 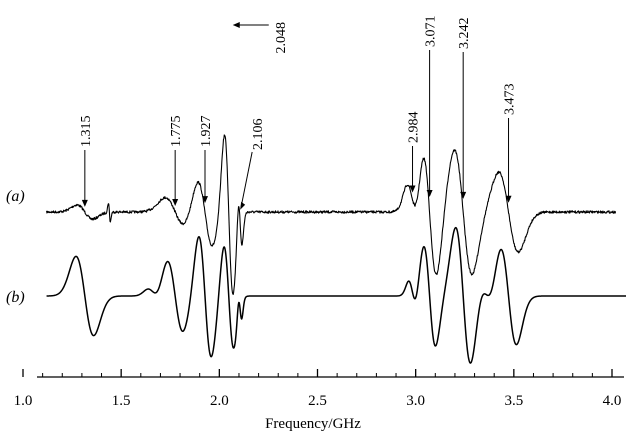 I want to click on x-tick-label: 2.5, so click(x=317, y=401).